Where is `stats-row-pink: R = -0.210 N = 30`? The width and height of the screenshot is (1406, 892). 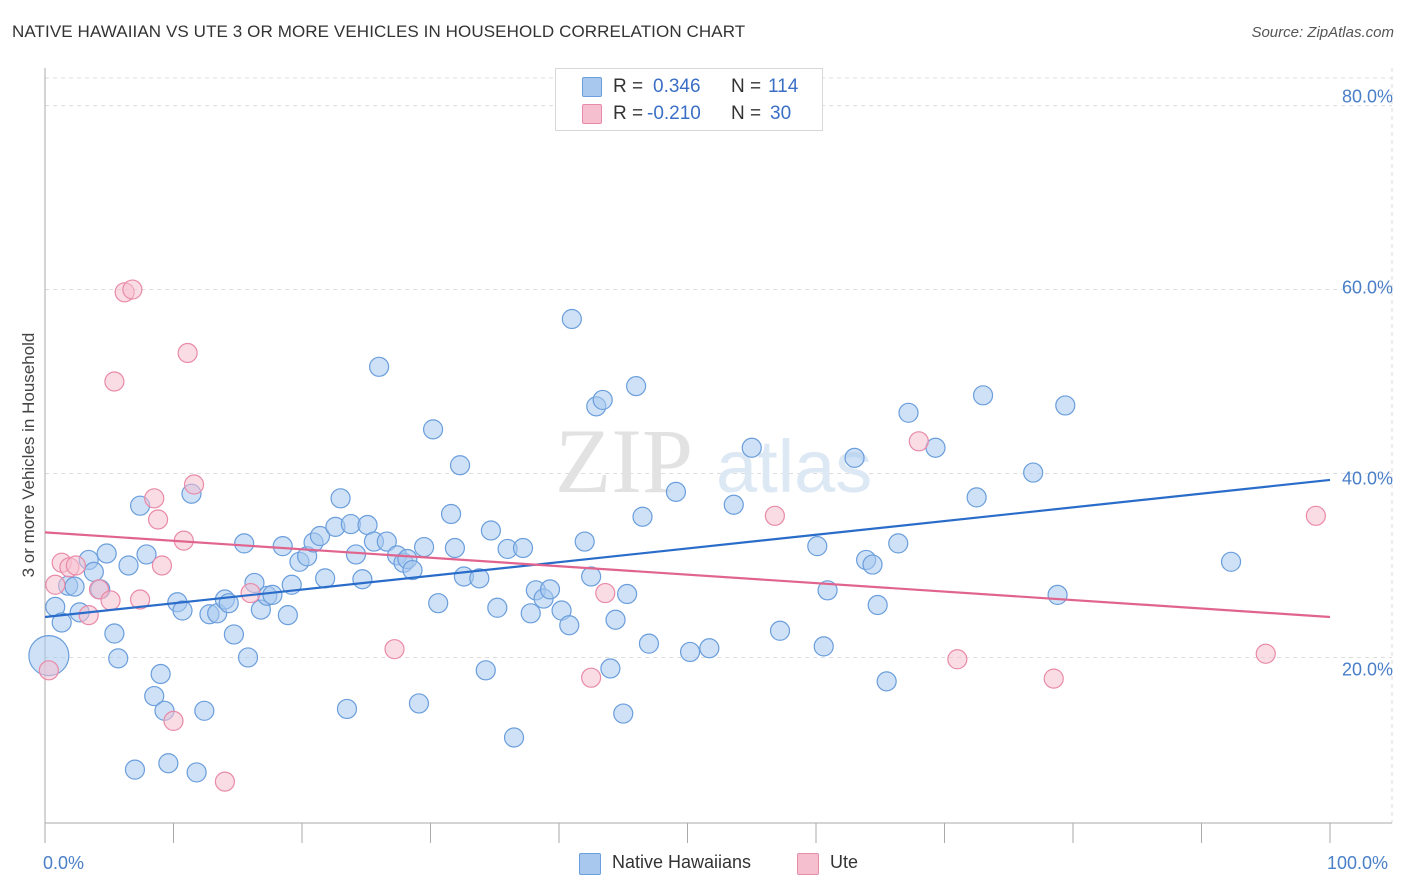
stats-row-pink: R = -0.210 N = 30 is located at coordinates (689, 114).